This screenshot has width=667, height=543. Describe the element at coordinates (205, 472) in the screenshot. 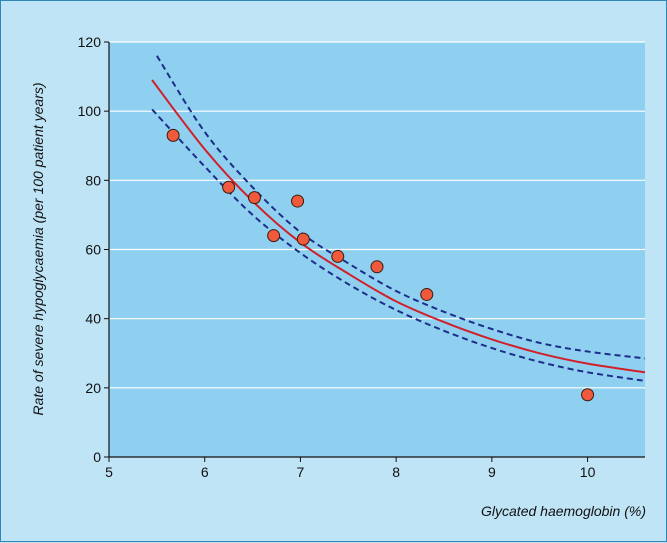

I see `x-tick-label: 6` at that location.